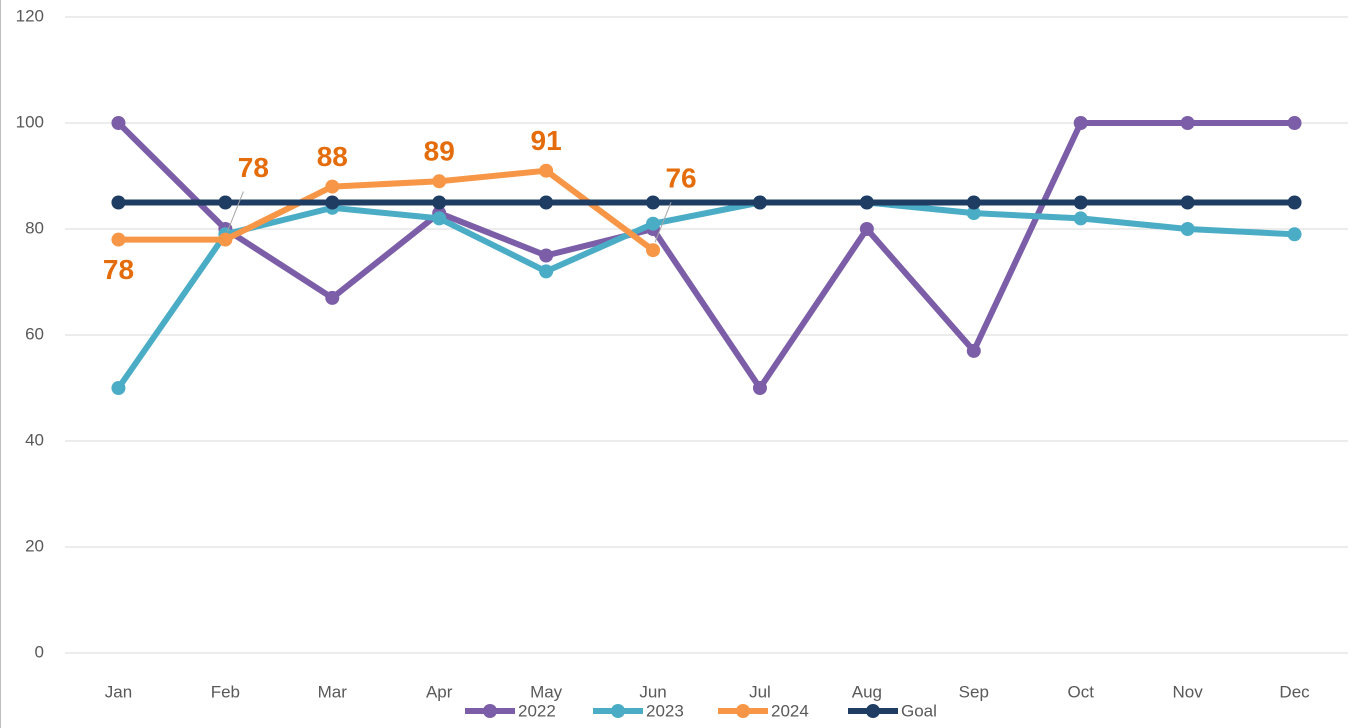  What do you see at coordinates (34, 439) in the screenshot?
I see `y-tick-label: 40` at bounding box center [34, 439].